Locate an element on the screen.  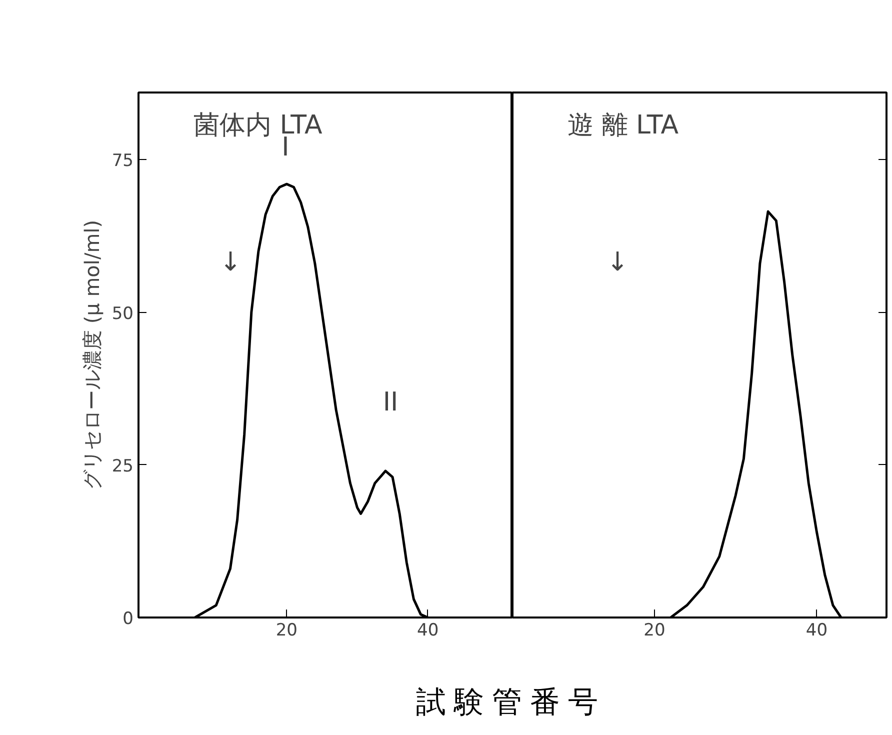
y-tick-label: 0 is located at coordinates (128, 619).